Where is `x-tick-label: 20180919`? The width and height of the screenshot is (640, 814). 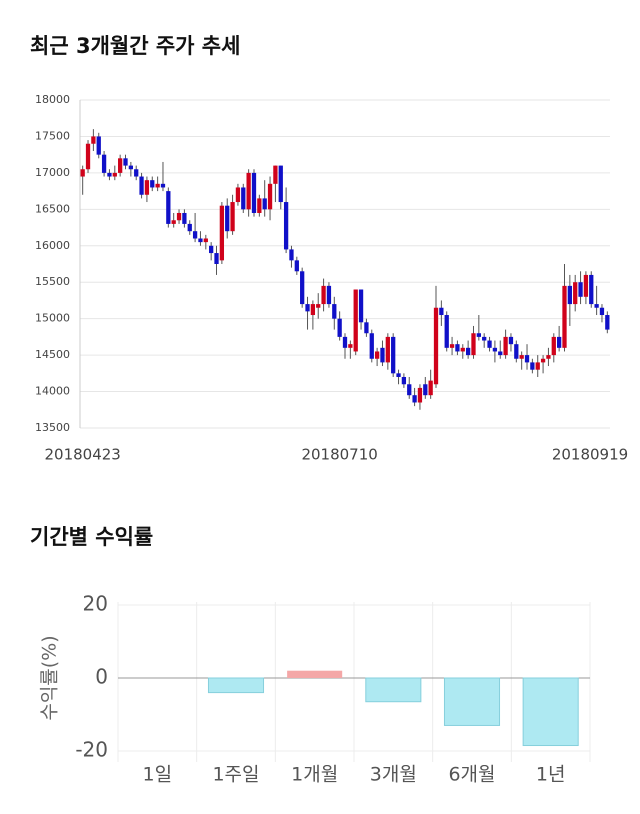 x-tick-label: 20180919 is located at coordinates (590, 455).